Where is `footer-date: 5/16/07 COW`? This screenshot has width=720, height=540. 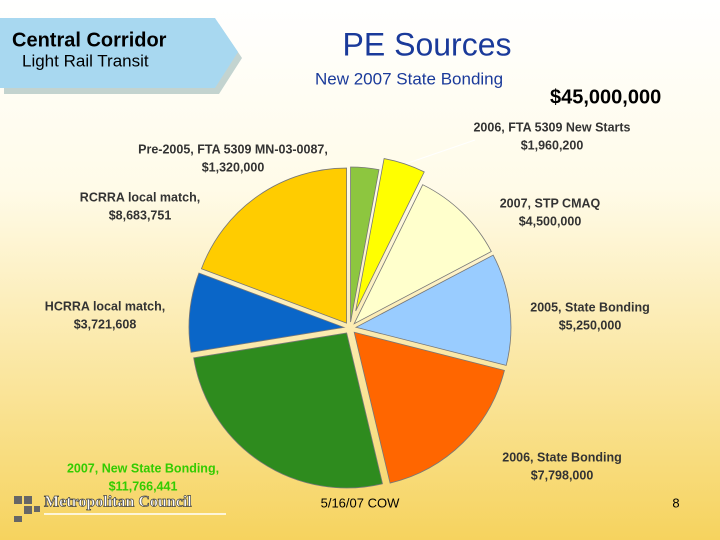
footer-date: 5/16/07 COW is located at coordinates (360, 502).